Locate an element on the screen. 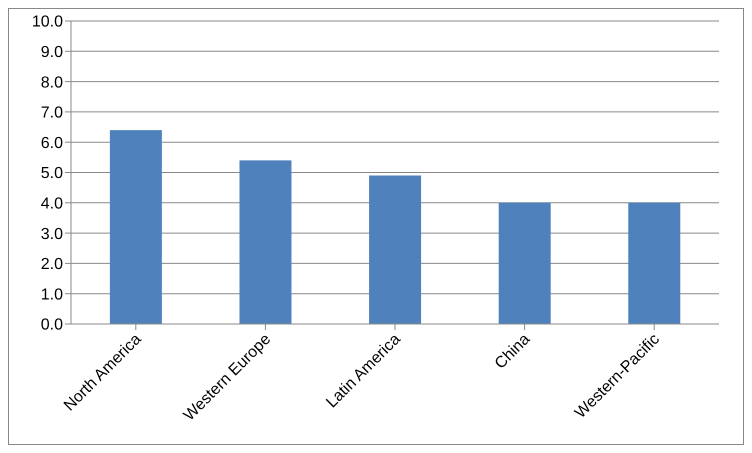 The height and width of the screenshot is (453, 752). y-tick-label: 0.0 is located at coordinates (52, 325).